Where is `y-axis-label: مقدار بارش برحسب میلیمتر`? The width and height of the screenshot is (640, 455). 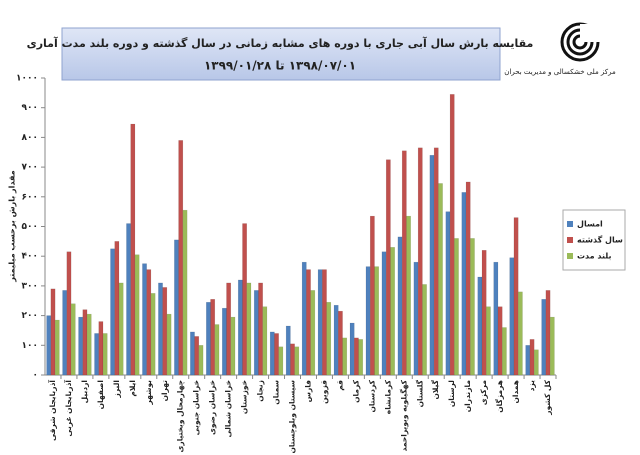
y-axis-label: مقدار بارش برحسب میلیمتر is located at coordinates (13, 226).